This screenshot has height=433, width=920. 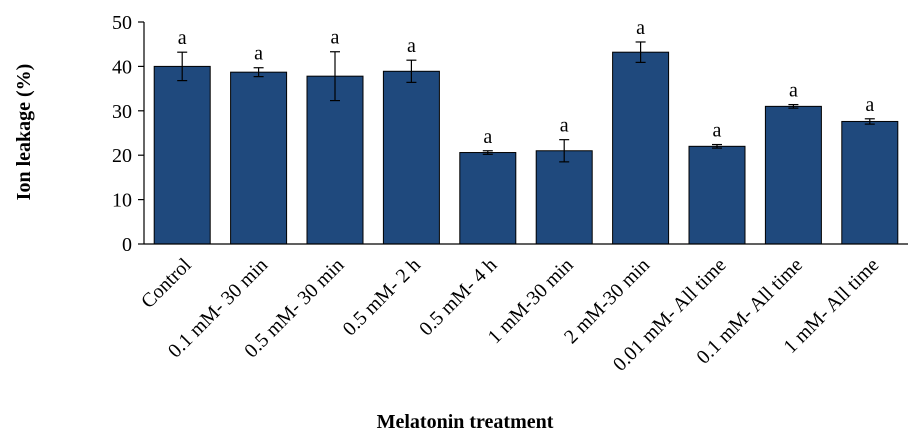 I want to click on y-tick-label: 50, so click(x=122, y=23).